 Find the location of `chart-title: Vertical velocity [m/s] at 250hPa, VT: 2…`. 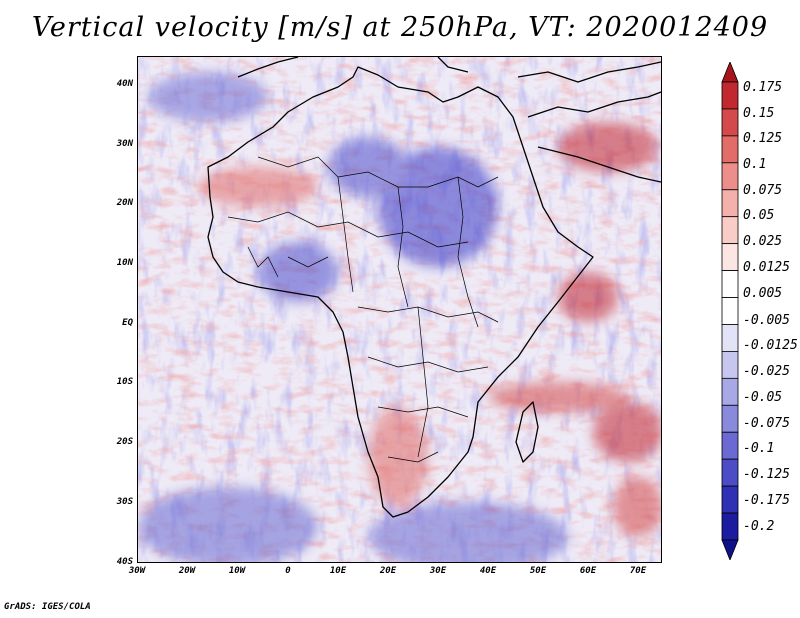

chart-title: Vertical velocity [m/s] at 250hPa, VT: 2… is located at coordinates (400, 27).